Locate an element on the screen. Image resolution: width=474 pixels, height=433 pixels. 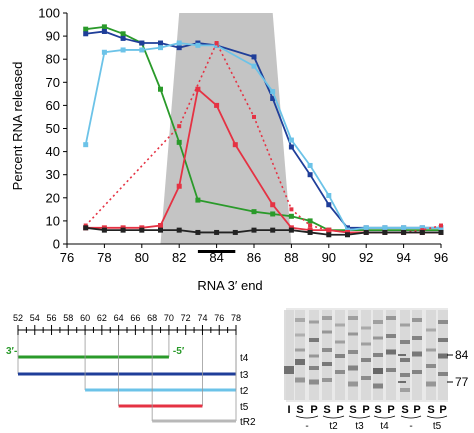
construct-t5: t5 is located at coordinates (183, 374).